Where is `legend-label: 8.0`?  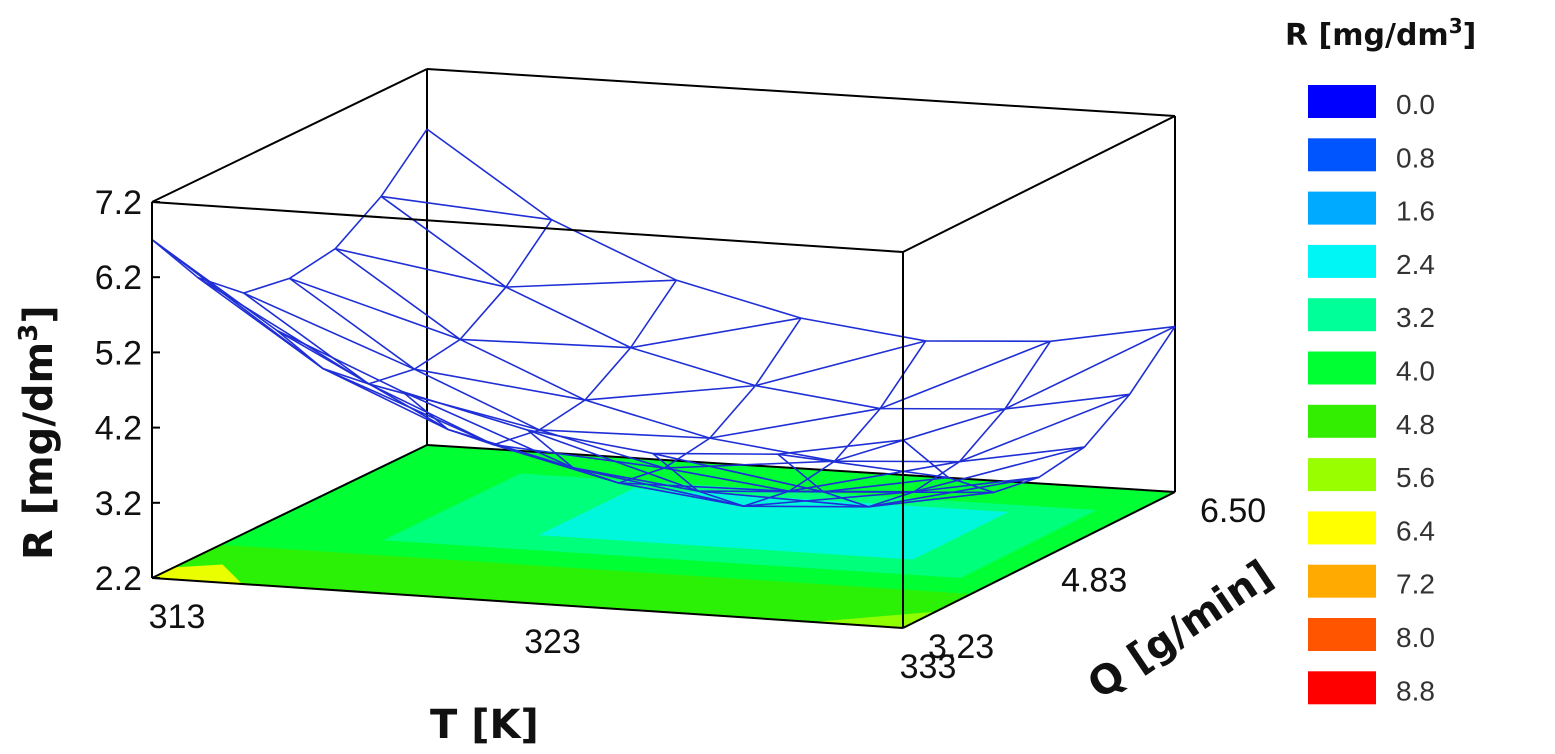 legend-label: 8.0 is located at coordinates (1415, 637).